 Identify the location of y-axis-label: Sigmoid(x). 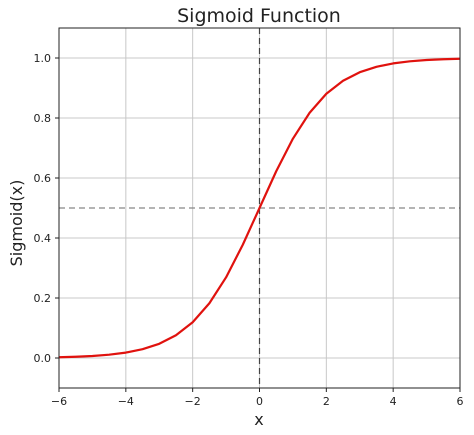
(16, 223).